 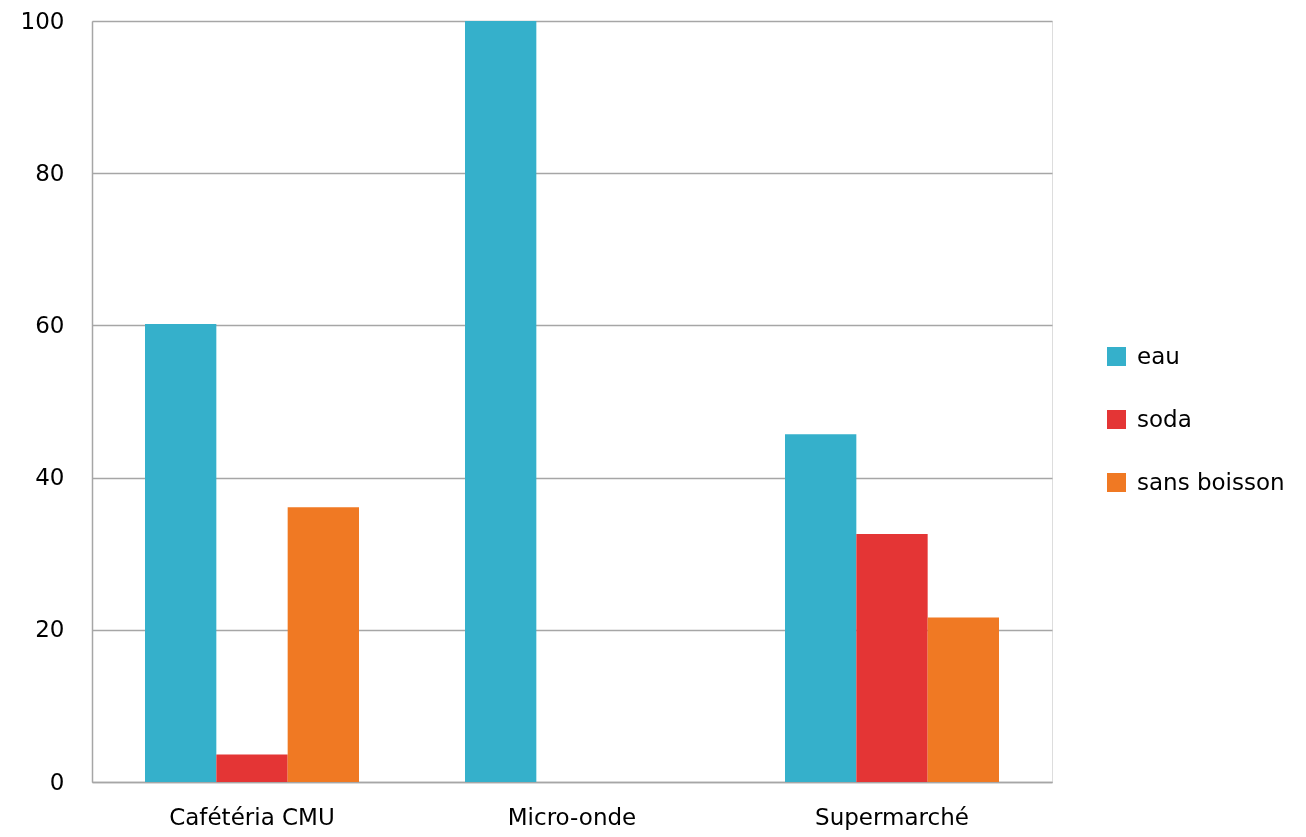 I want to click on y-tick-label: 20, so click(x=50, y=629).